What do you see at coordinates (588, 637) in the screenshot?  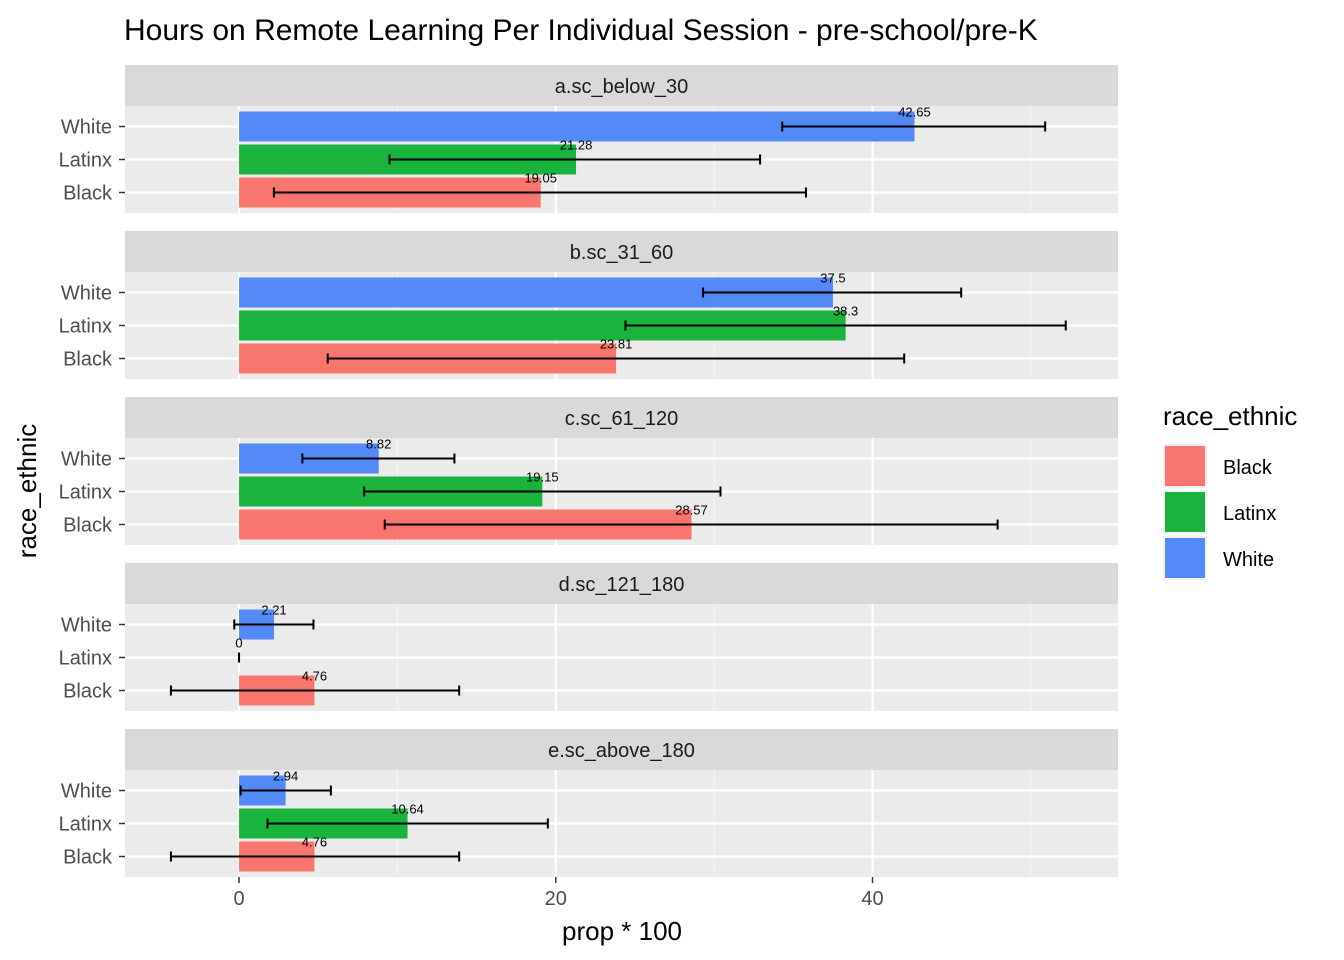 I see `facet-panel: d.sc_121_180 White Latinx Black 2.21 0 4.76` at bounding box center [588, 637].